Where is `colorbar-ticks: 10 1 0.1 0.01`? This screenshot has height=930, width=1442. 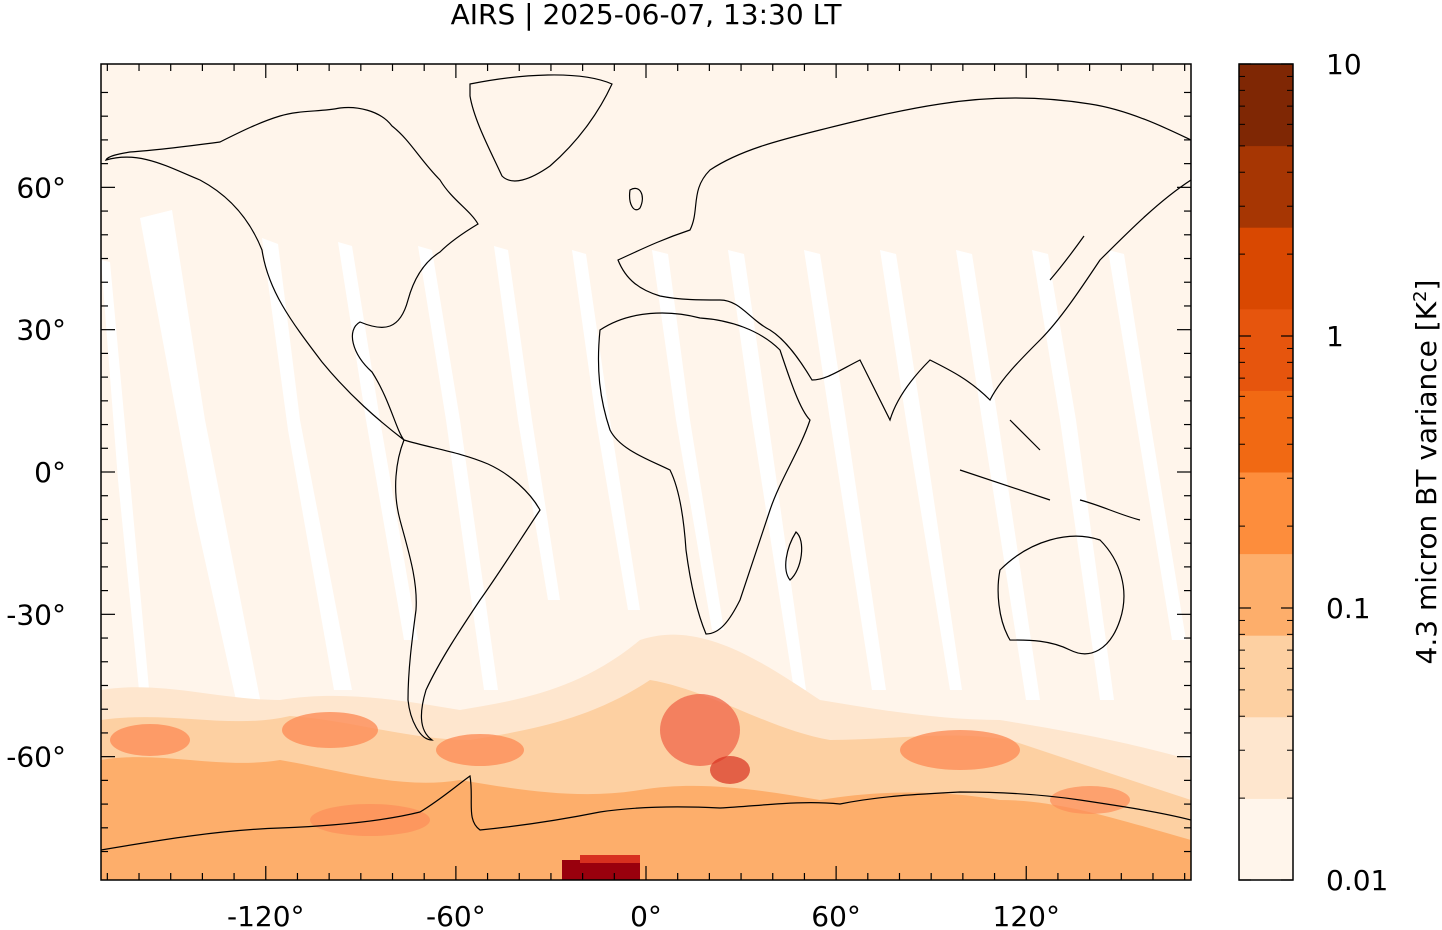 colorbar-ticks: 10 1 0.1 0.01 is located at coordinates (1313, 472).